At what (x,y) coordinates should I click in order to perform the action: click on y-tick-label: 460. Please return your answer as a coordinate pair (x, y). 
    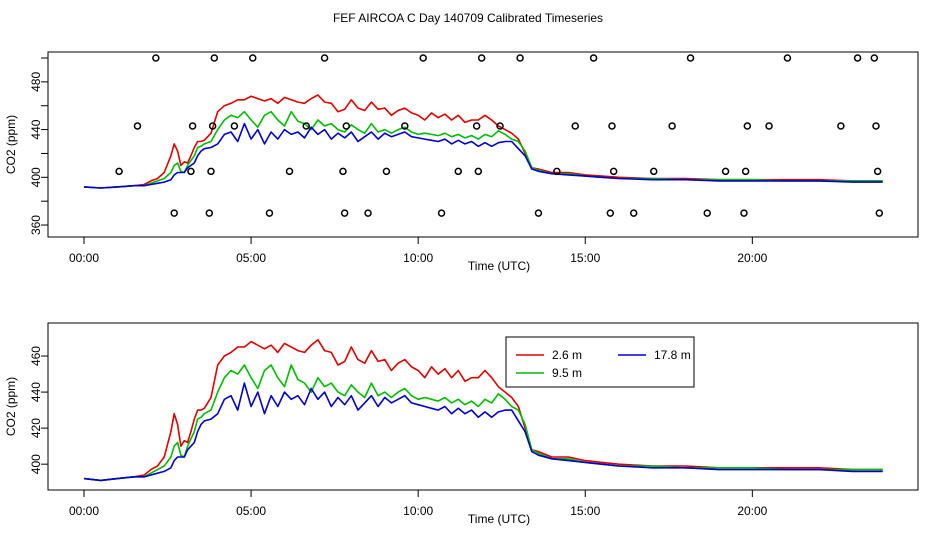
    Looking at the image, I should click on (36, 356).